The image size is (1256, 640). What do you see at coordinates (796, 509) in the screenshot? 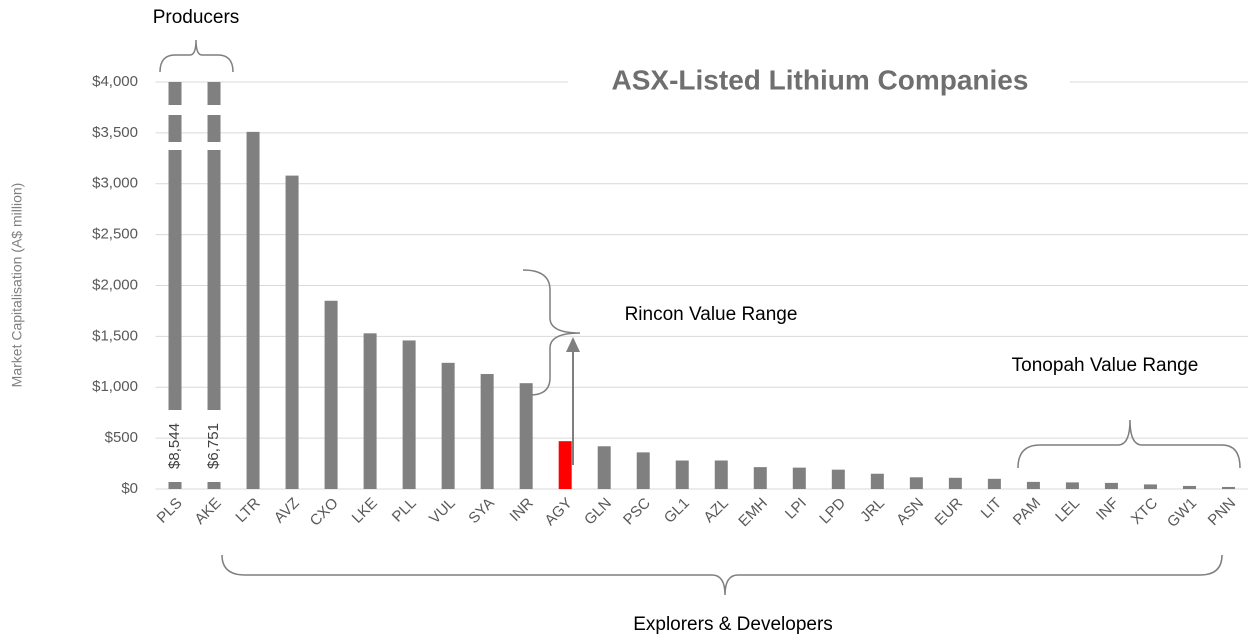
I see `x-tick-label: LPI` at bounding box center [796, 509].